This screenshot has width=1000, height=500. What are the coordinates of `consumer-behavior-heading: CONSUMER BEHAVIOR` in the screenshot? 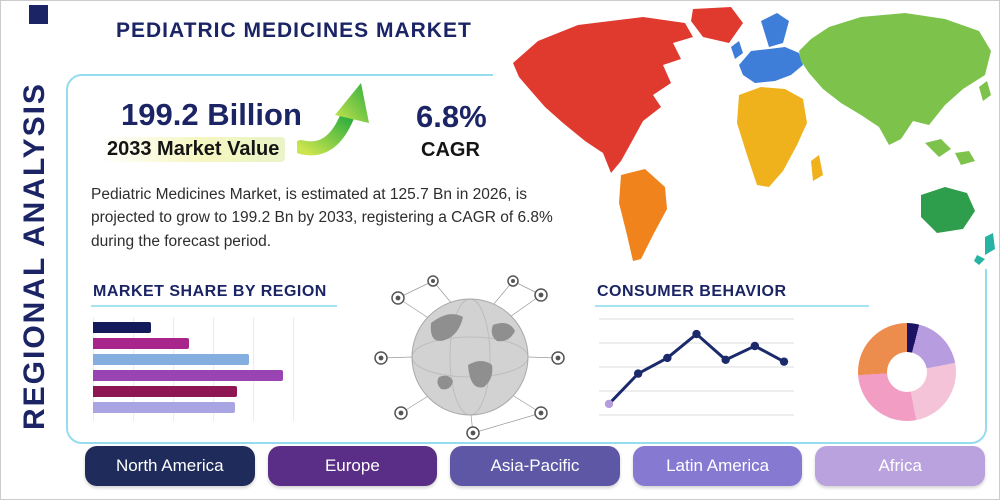 It's located at (692, 291).